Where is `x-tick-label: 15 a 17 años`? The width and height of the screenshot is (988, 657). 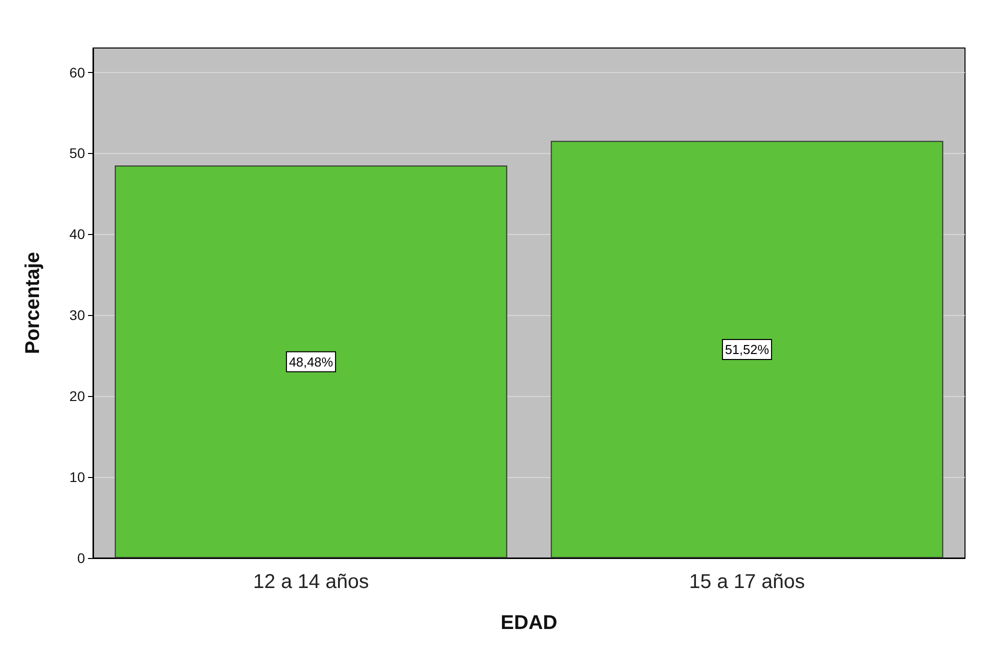
x-tick-label: 15 a 17 años is located at coordinates (747, 582).